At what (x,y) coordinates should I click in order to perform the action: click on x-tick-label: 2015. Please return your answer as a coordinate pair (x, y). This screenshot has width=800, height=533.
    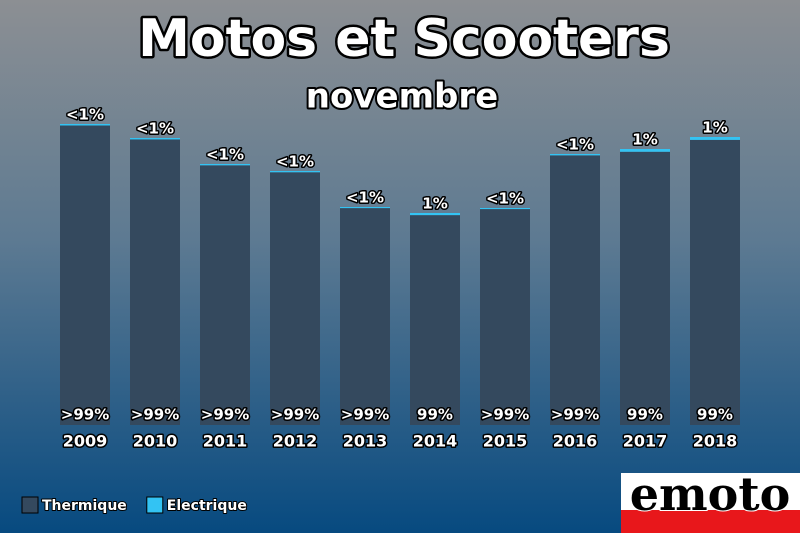
    Looking at the image, I should click on (505, 441).